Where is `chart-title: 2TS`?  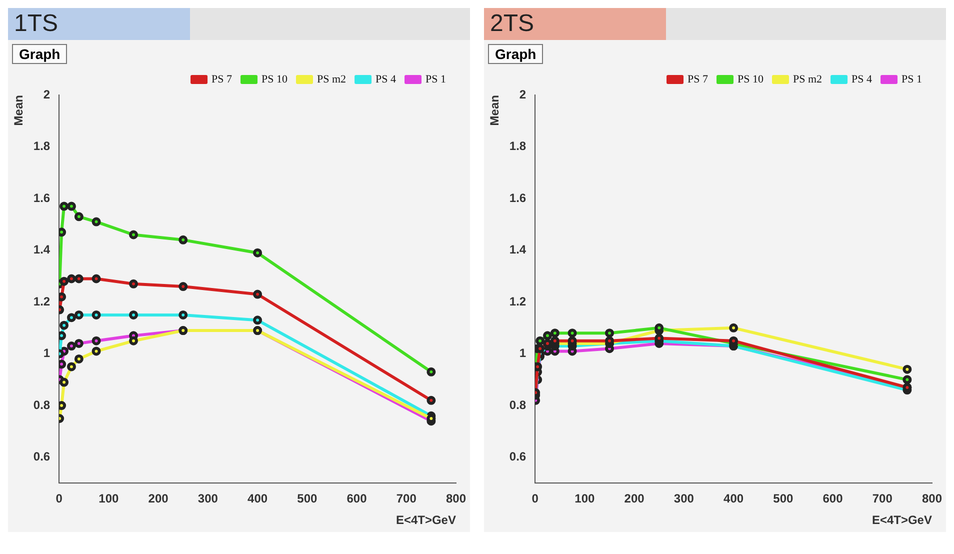 chart-title: 2TS is located at coordinates (575, 24).